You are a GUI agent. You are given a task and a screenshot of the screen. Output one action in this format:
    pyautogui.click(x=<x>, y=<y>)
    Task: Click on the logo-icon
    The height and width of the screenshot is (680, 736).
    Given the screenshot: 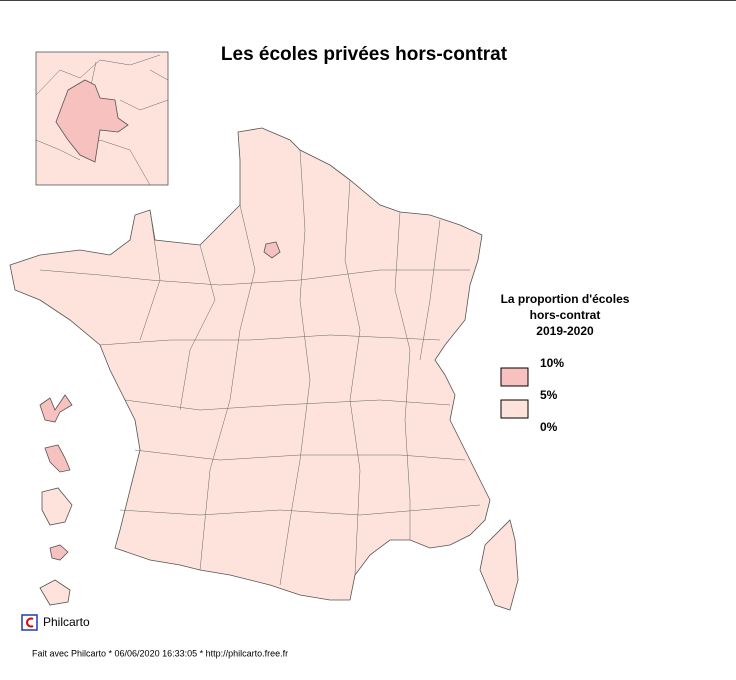 What is the action you would take?
    pyautogui.click(x=29, y=622)
    